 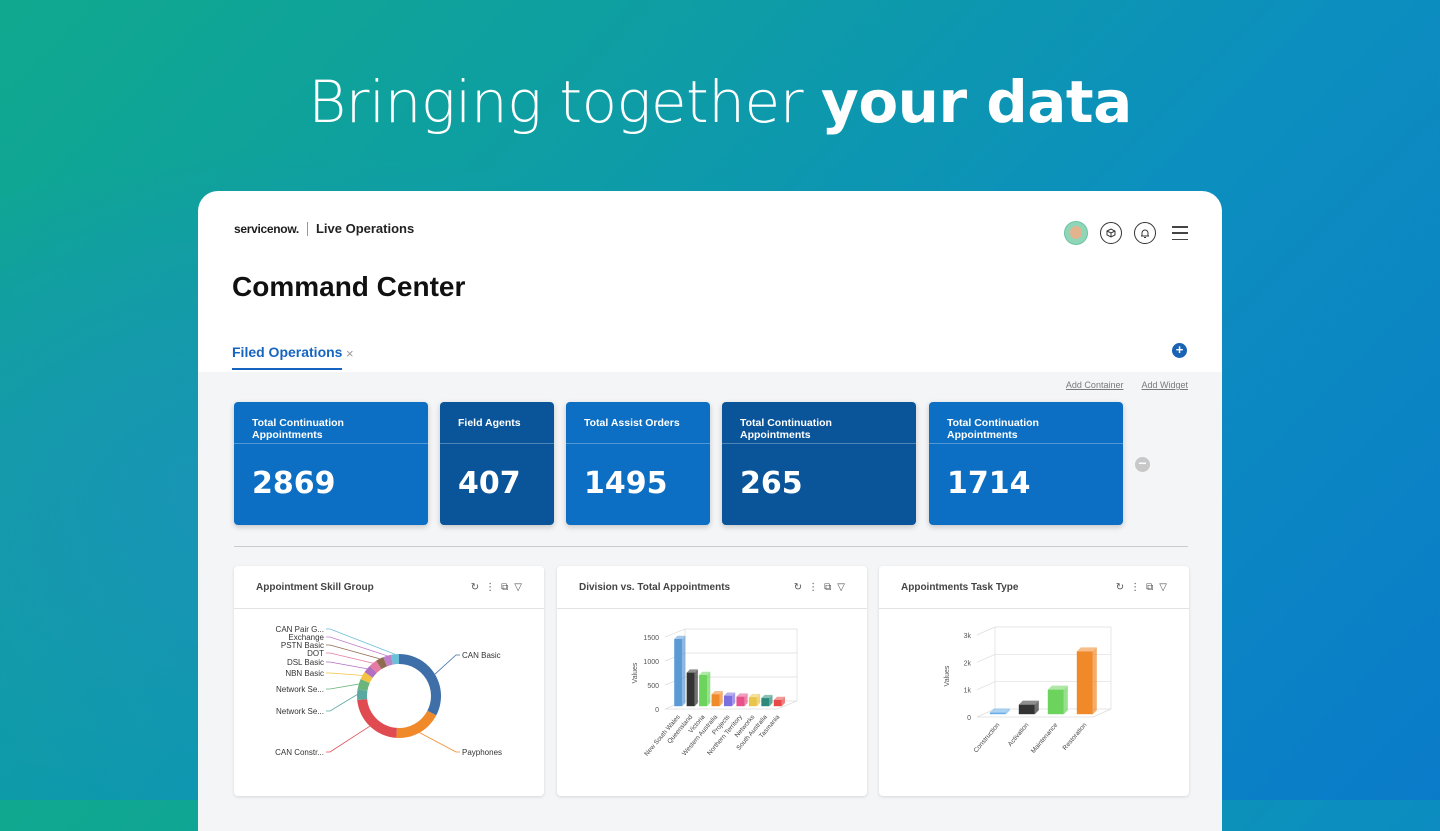 What do you see at coordinates (1180, 233) in the screenshot?
I see `hamburger-menu-icon` at bounding box center [1180, 233].